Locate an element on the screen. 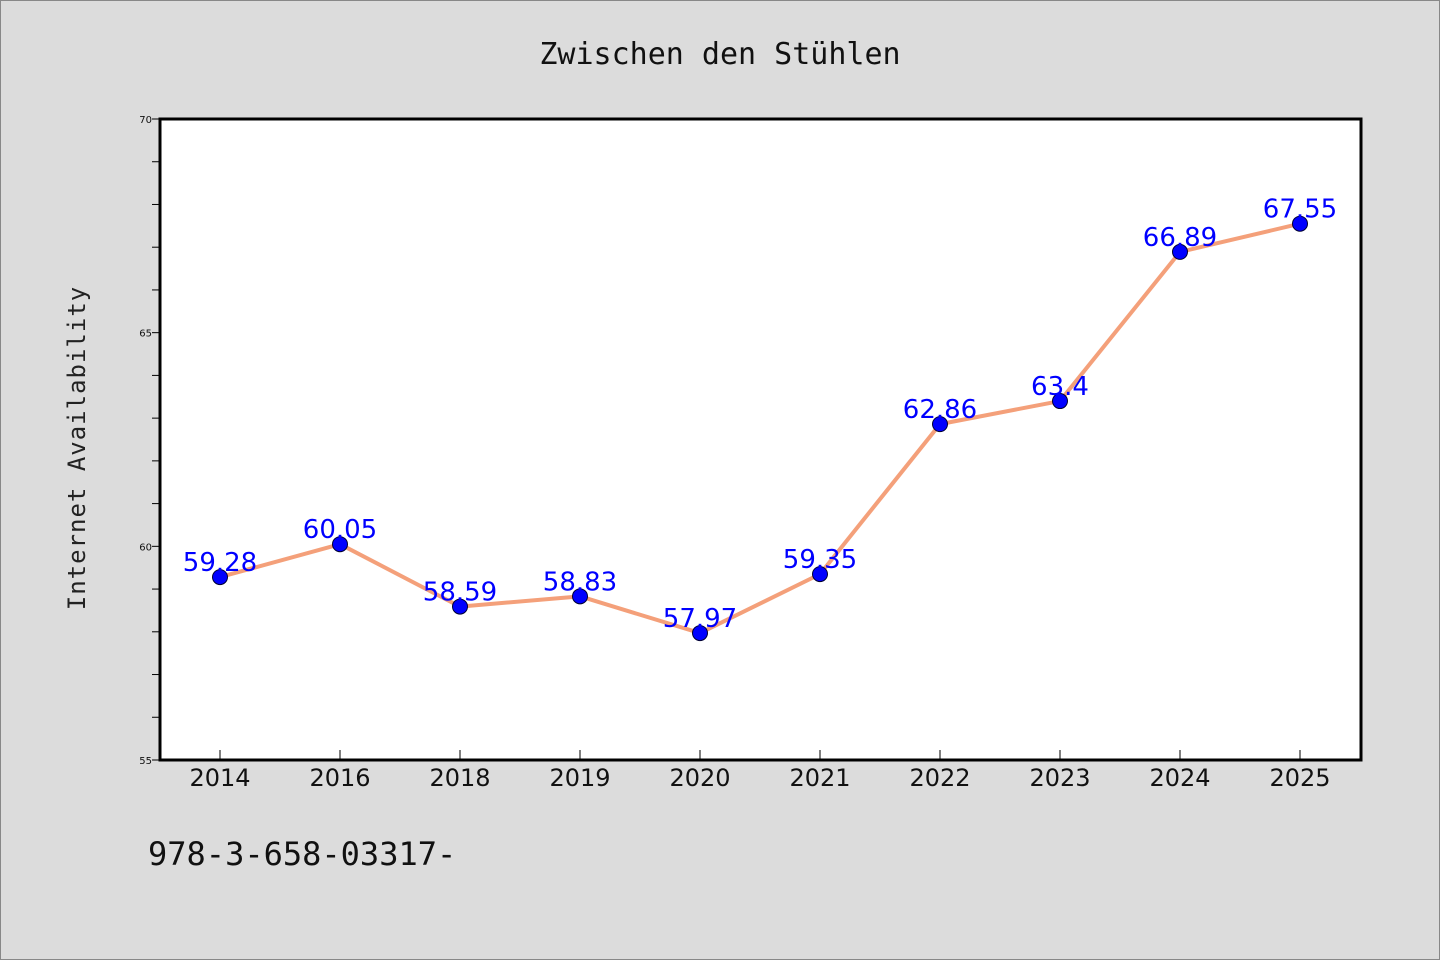 Image resolution: width=1440 pixels, height=960 pixels. data-label-2019: 58.83 is located at coordinates (580, 582).